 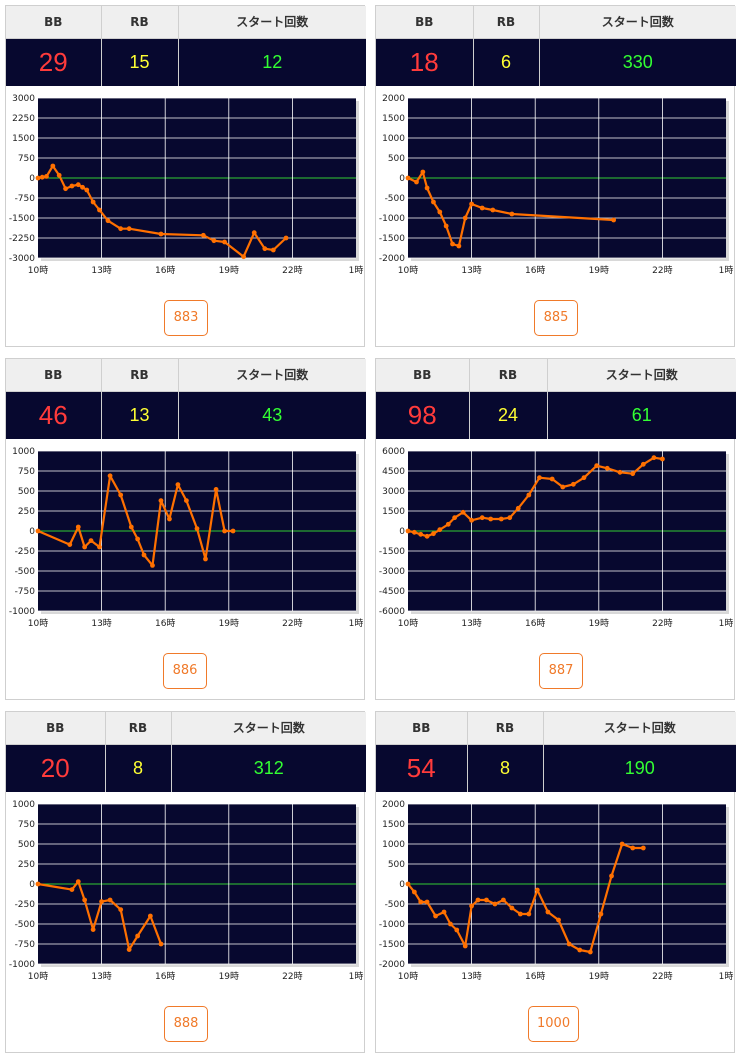 I want to click on stats-table: BB RB スタート回数 54 8 190, so click(x=556, y=752).